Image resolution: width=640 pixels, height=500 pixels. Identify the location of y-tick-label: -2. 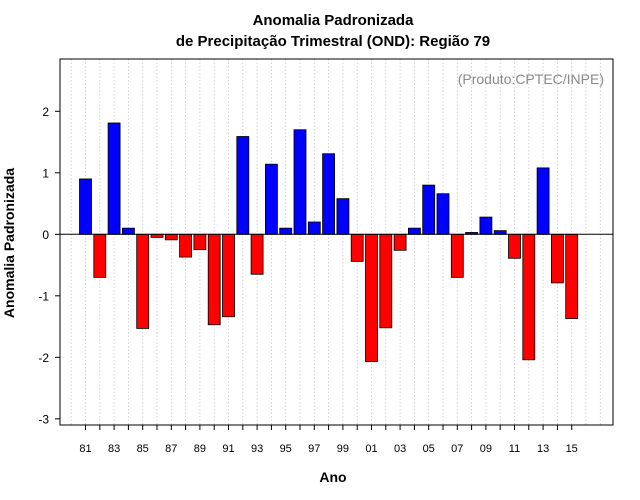
(43, 358).